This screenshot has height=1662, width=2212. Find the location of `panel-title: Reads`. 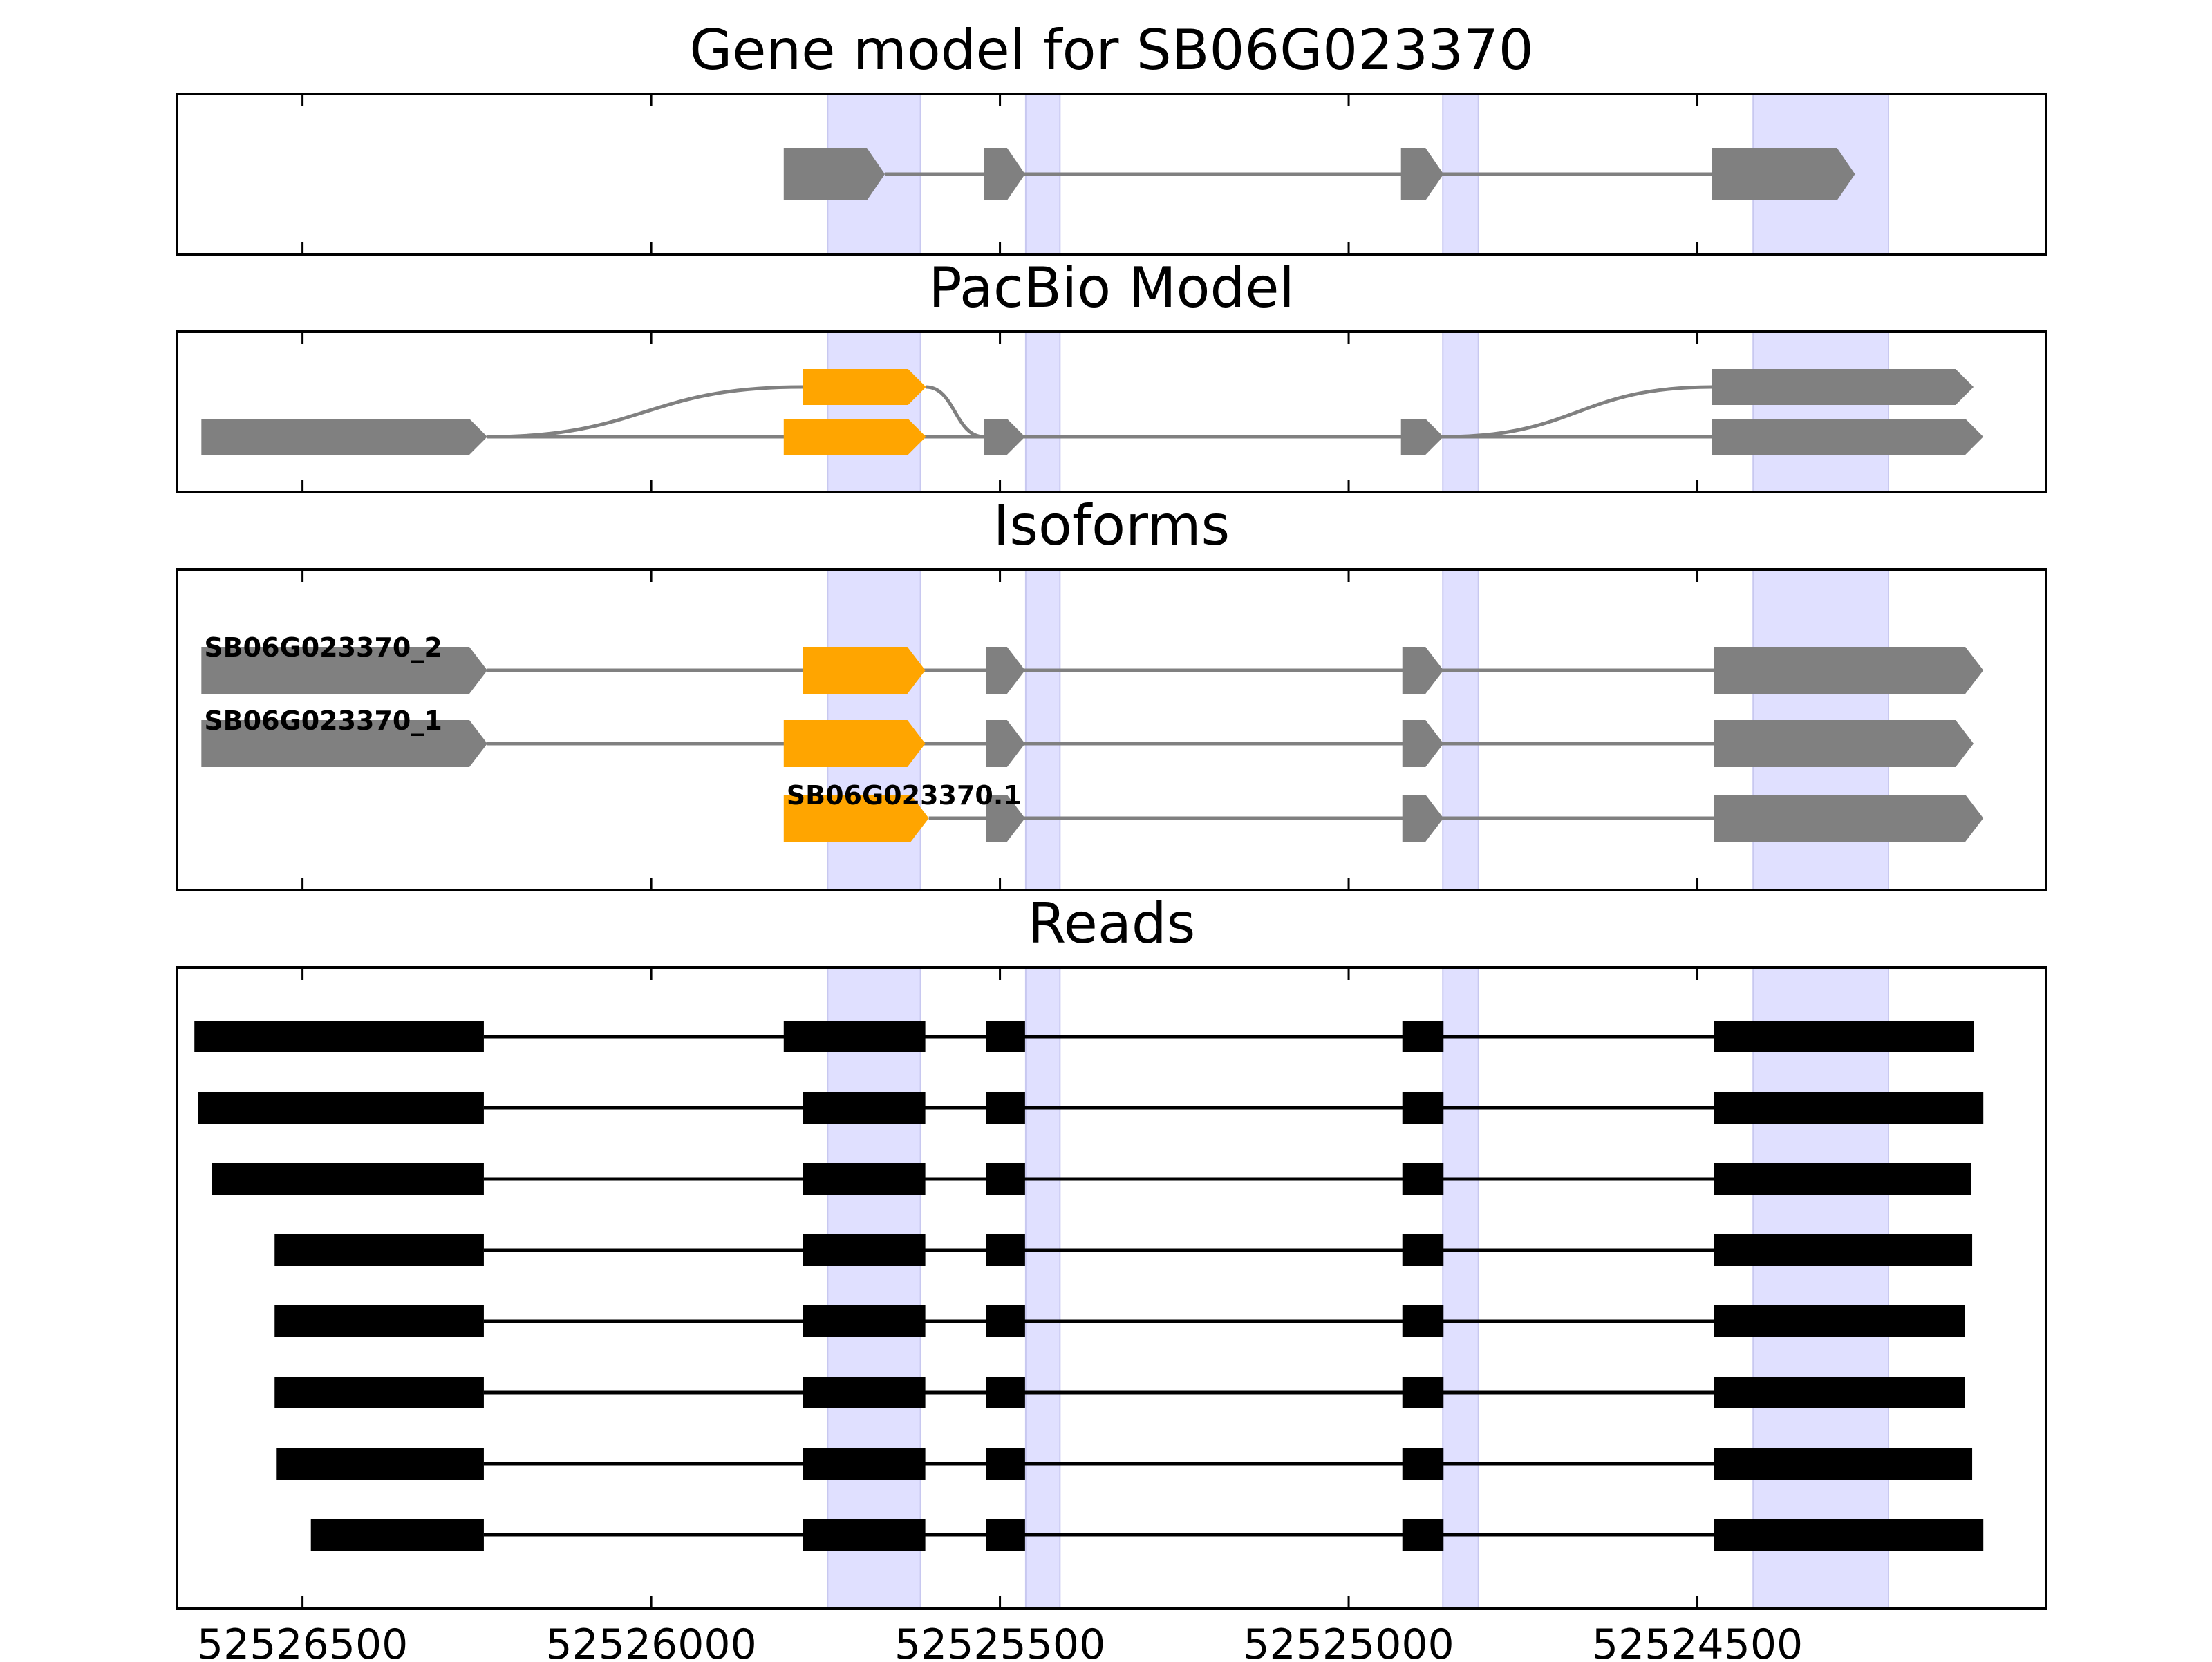

panel-title: Reads is located at coordinates (1112, 923).